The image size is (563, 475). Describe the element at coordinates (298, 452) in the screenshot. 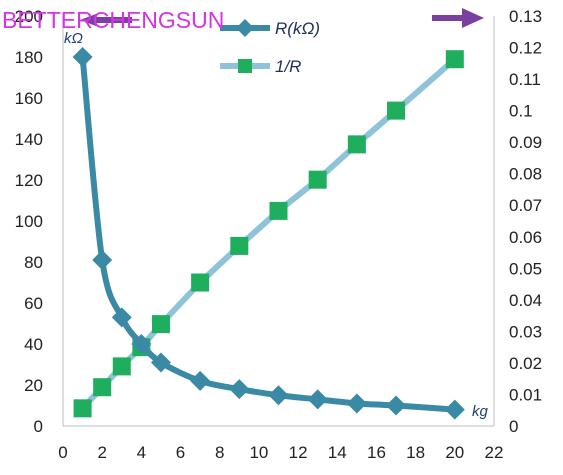

I see `x-tick-label: 12` at that location.